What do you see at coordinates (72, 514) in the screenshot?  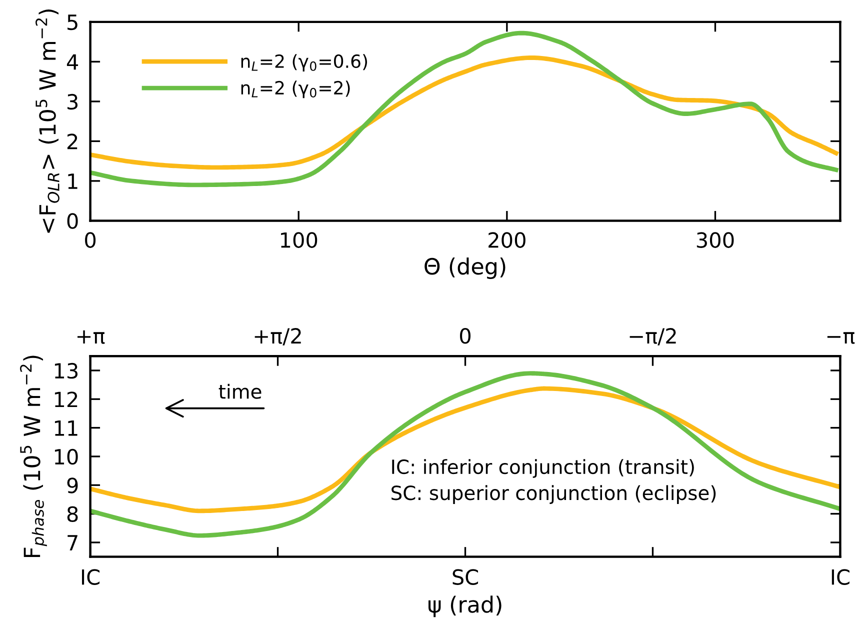 I see `y-tick-label: 8` at bounding box center [72, 514].